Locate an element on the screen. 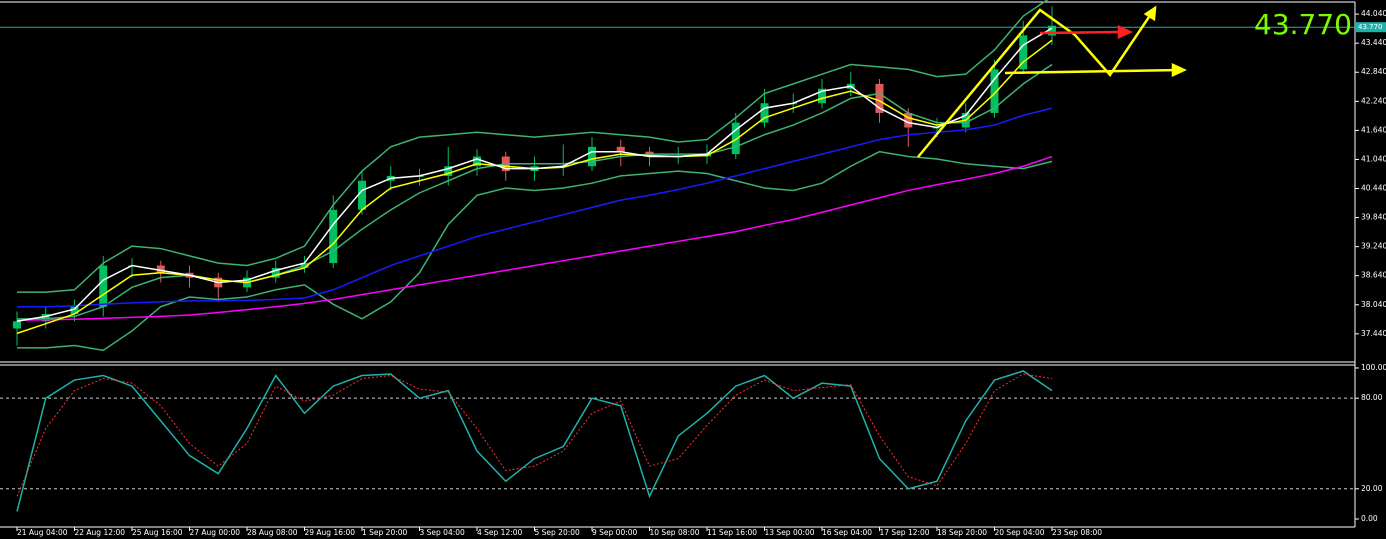 The image size is (1386, 539). x-tick-label: 20 Sep 04:00 is located at coordinates (1020, 532).